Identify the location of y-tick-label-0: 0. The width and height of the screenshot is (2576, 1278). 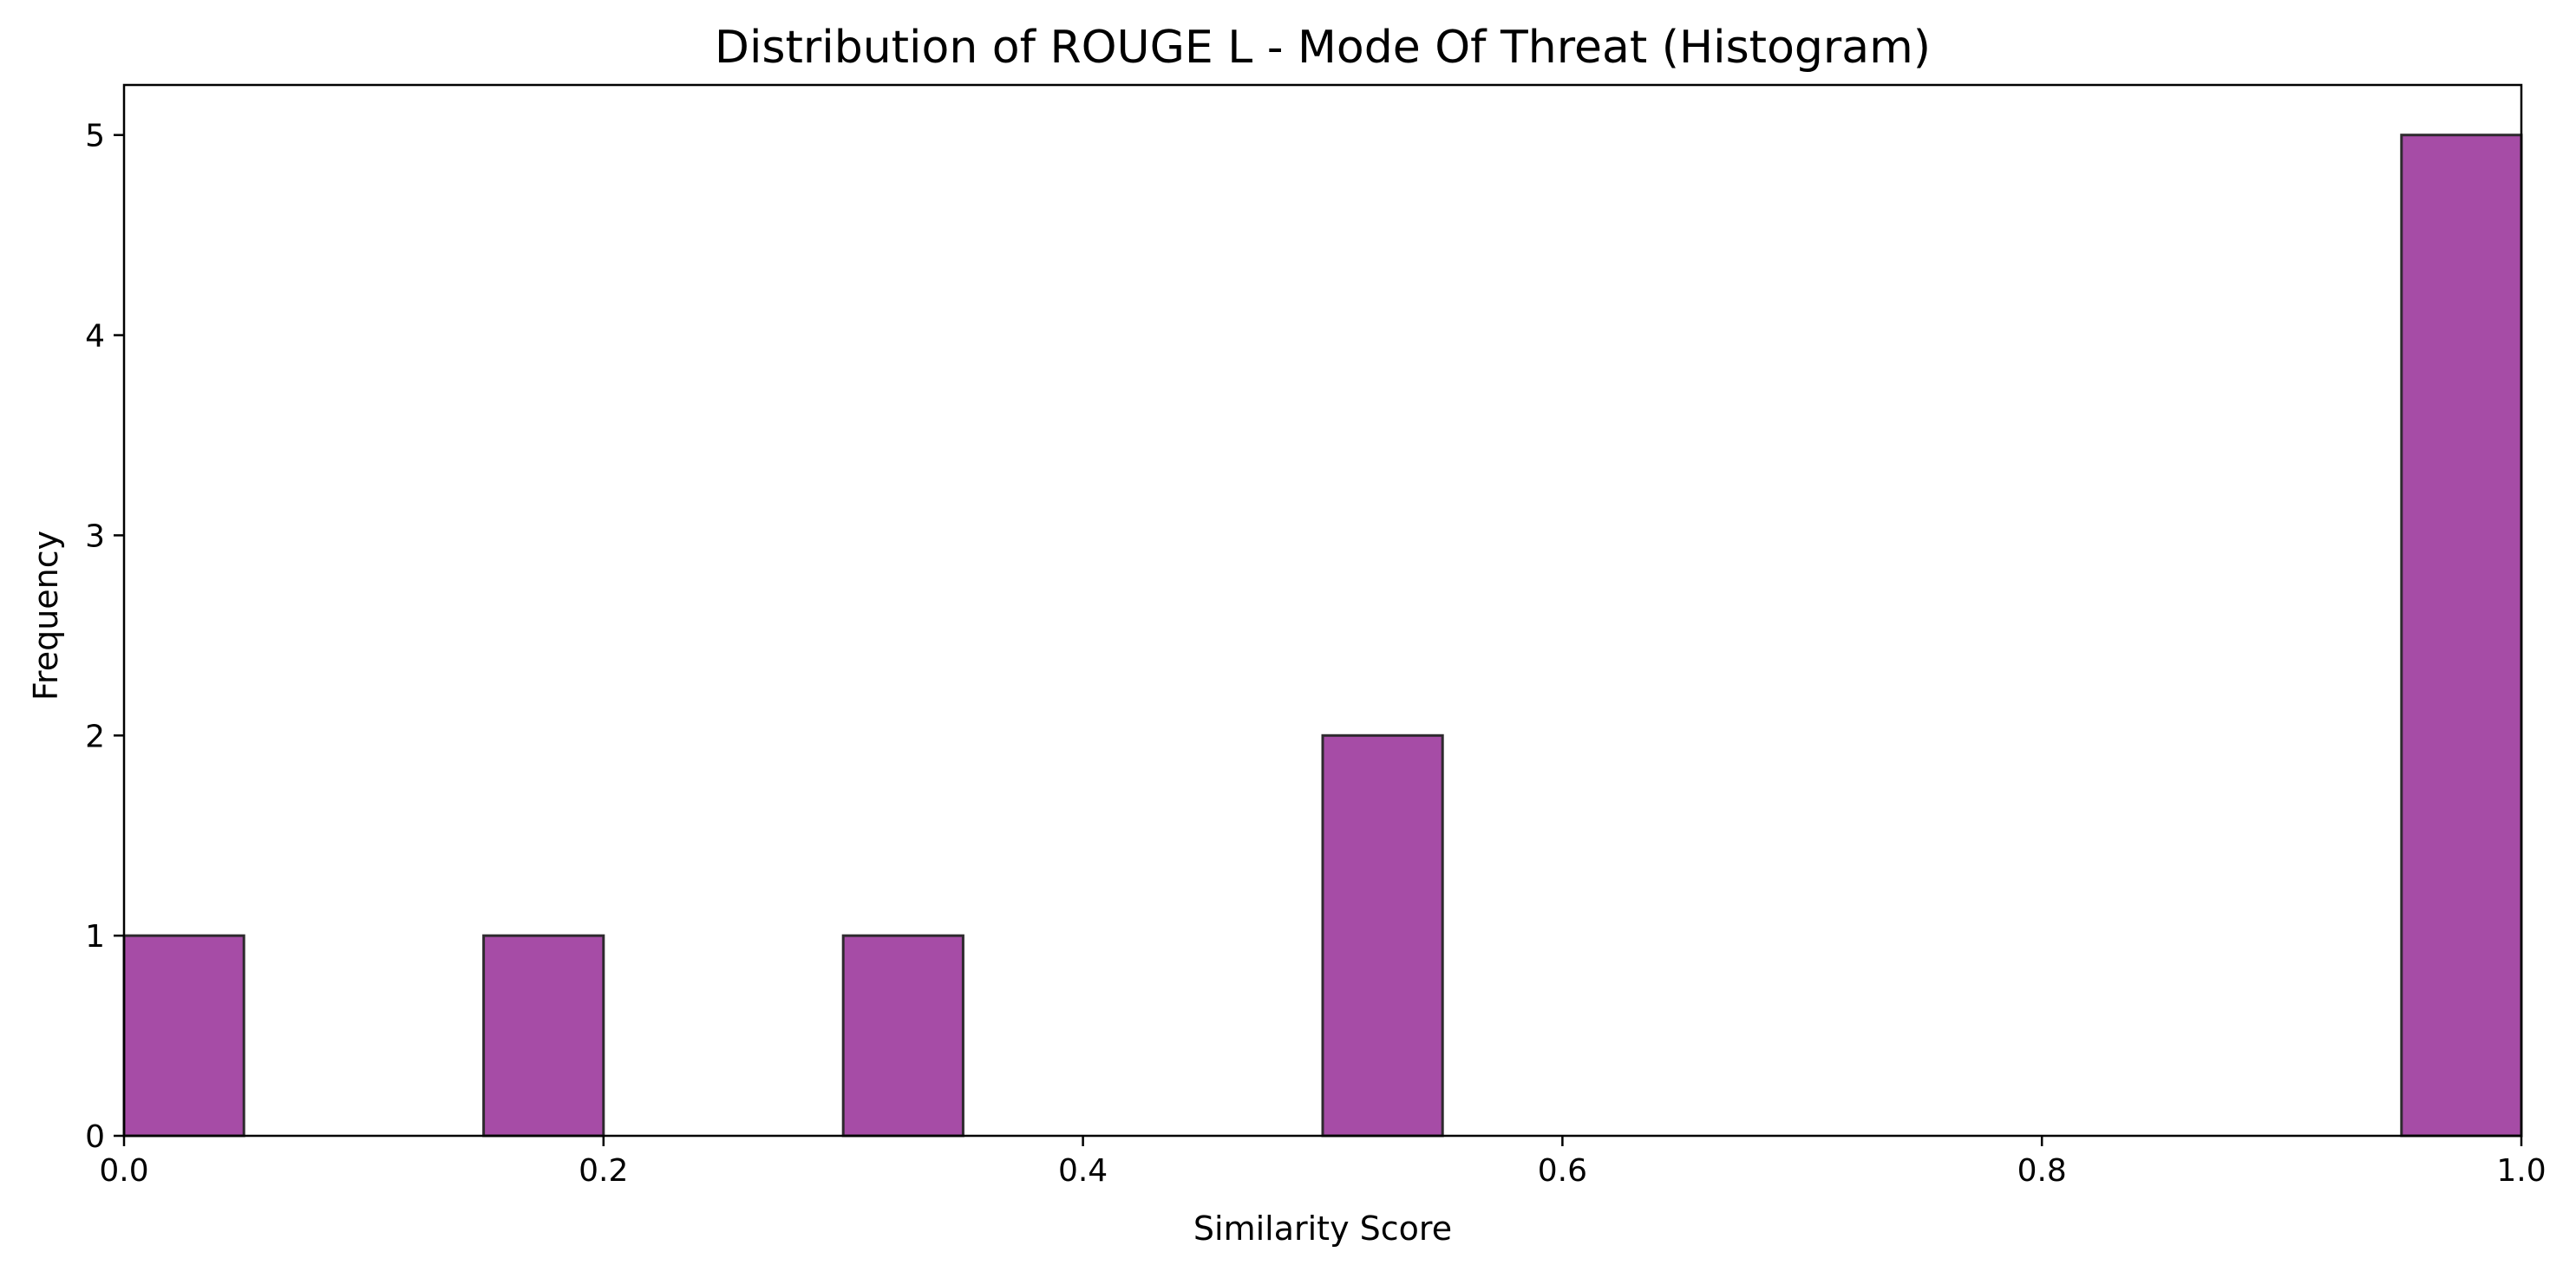
(95, 1137).